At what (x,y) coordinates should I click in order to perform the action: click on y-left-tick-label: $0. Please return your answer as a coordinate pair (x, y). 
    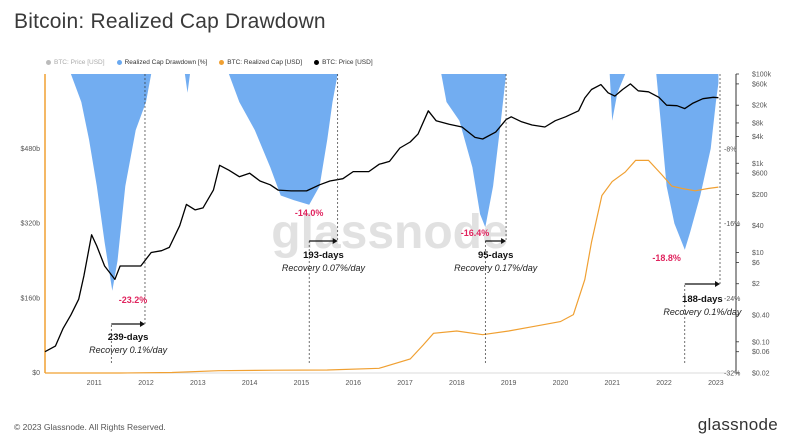
    Looking at the image, I should click on (36, 373).